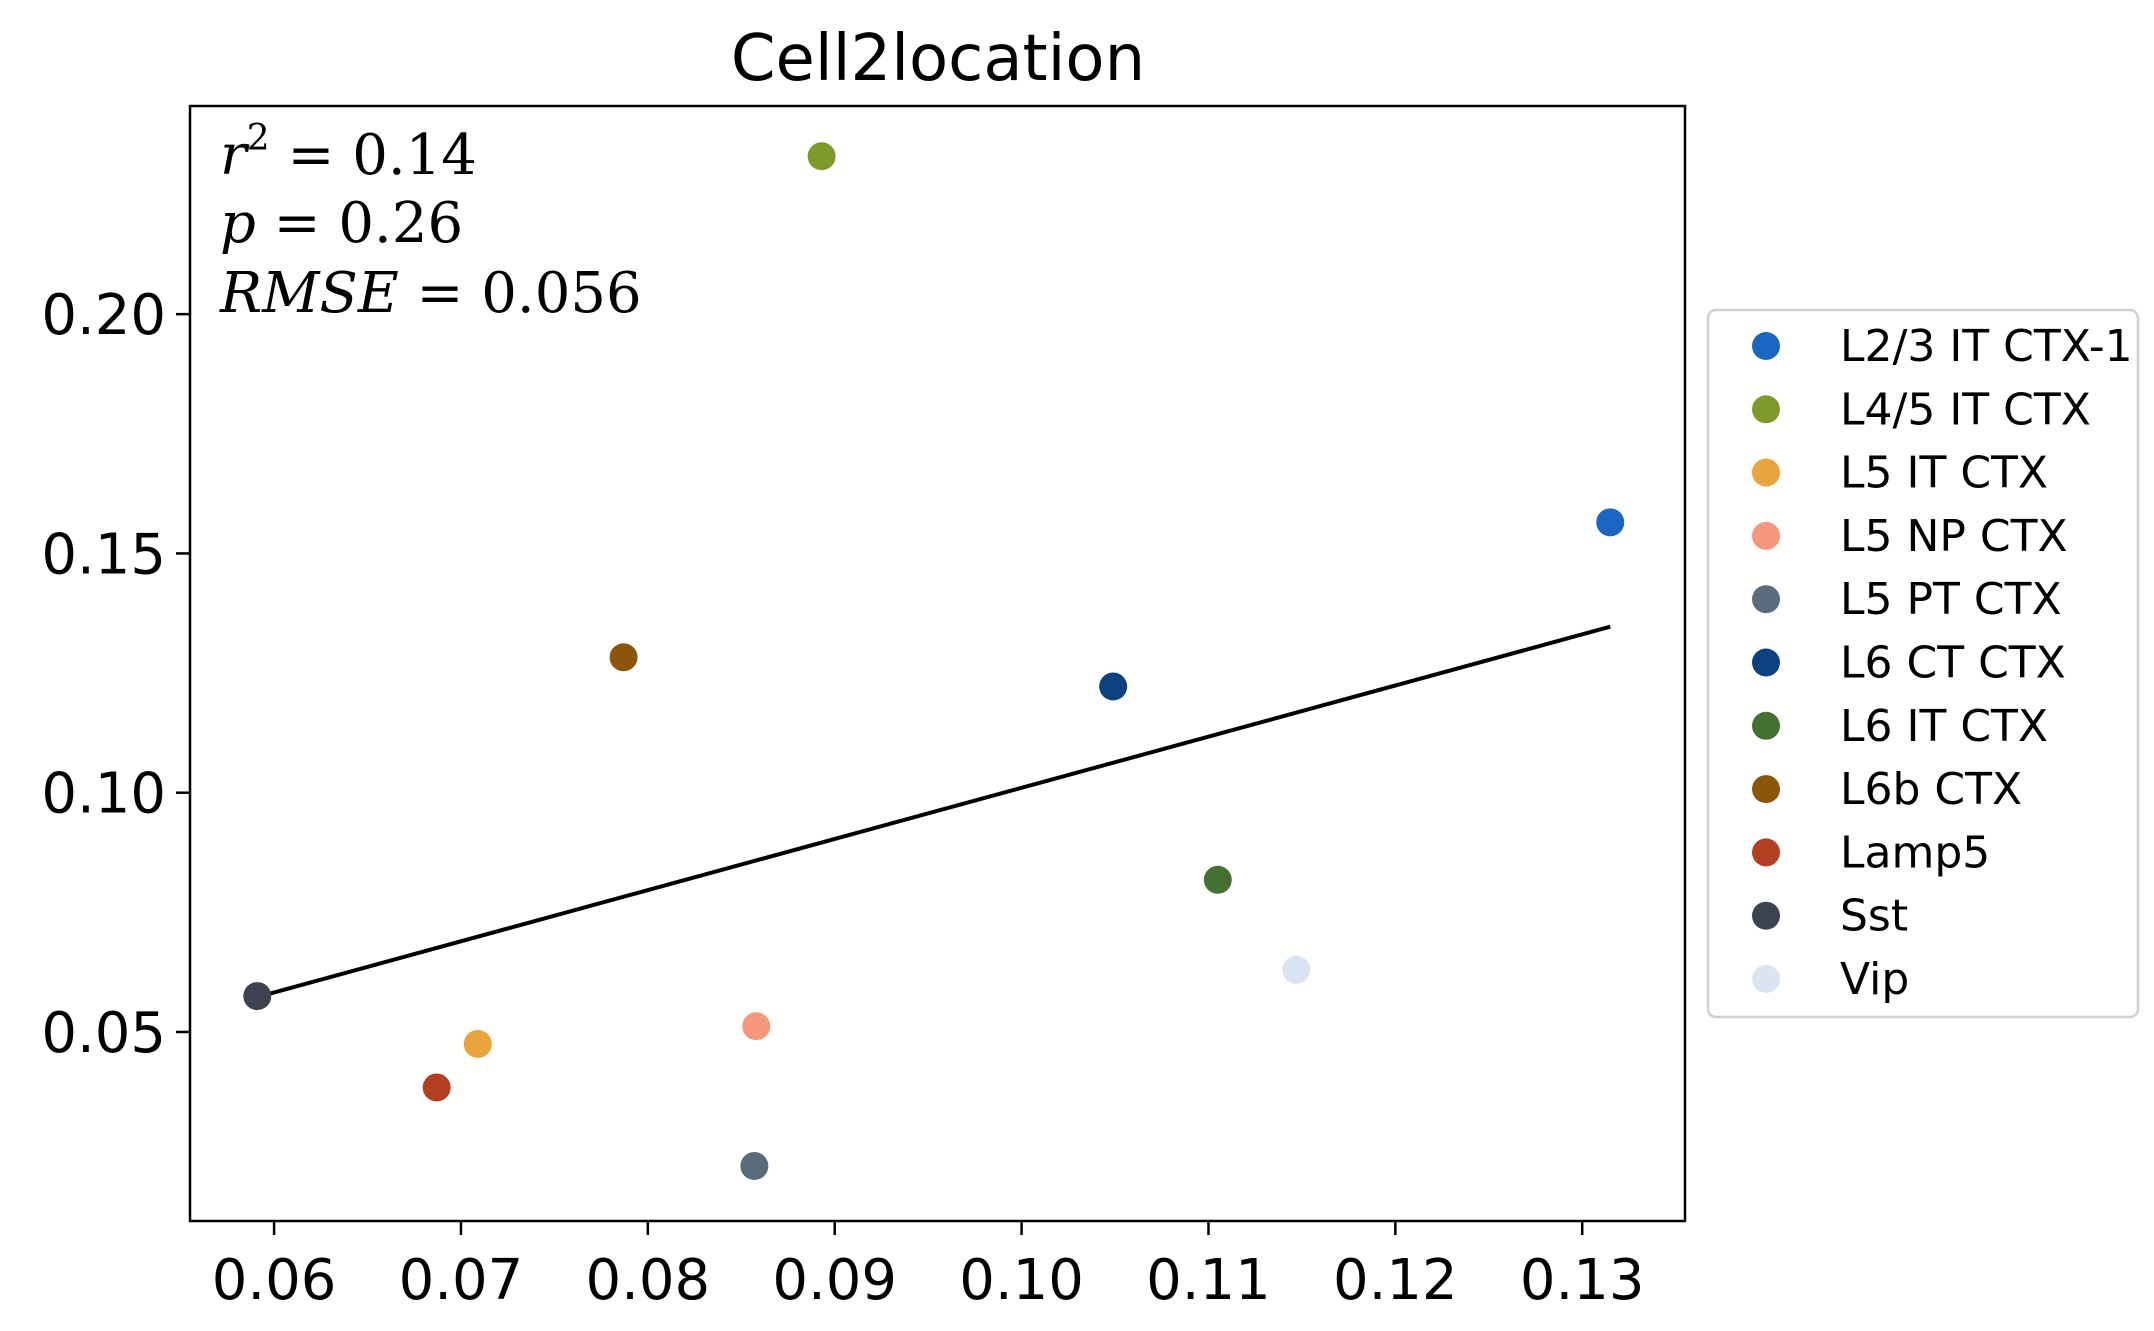 Image resolution: width=2154 pixels, height=1331 pixels. What do you see at coordinates (1395, 1280) in the screenshot?
I see `x-tick-label: 0.12` at bounding box center [1395, 1280].